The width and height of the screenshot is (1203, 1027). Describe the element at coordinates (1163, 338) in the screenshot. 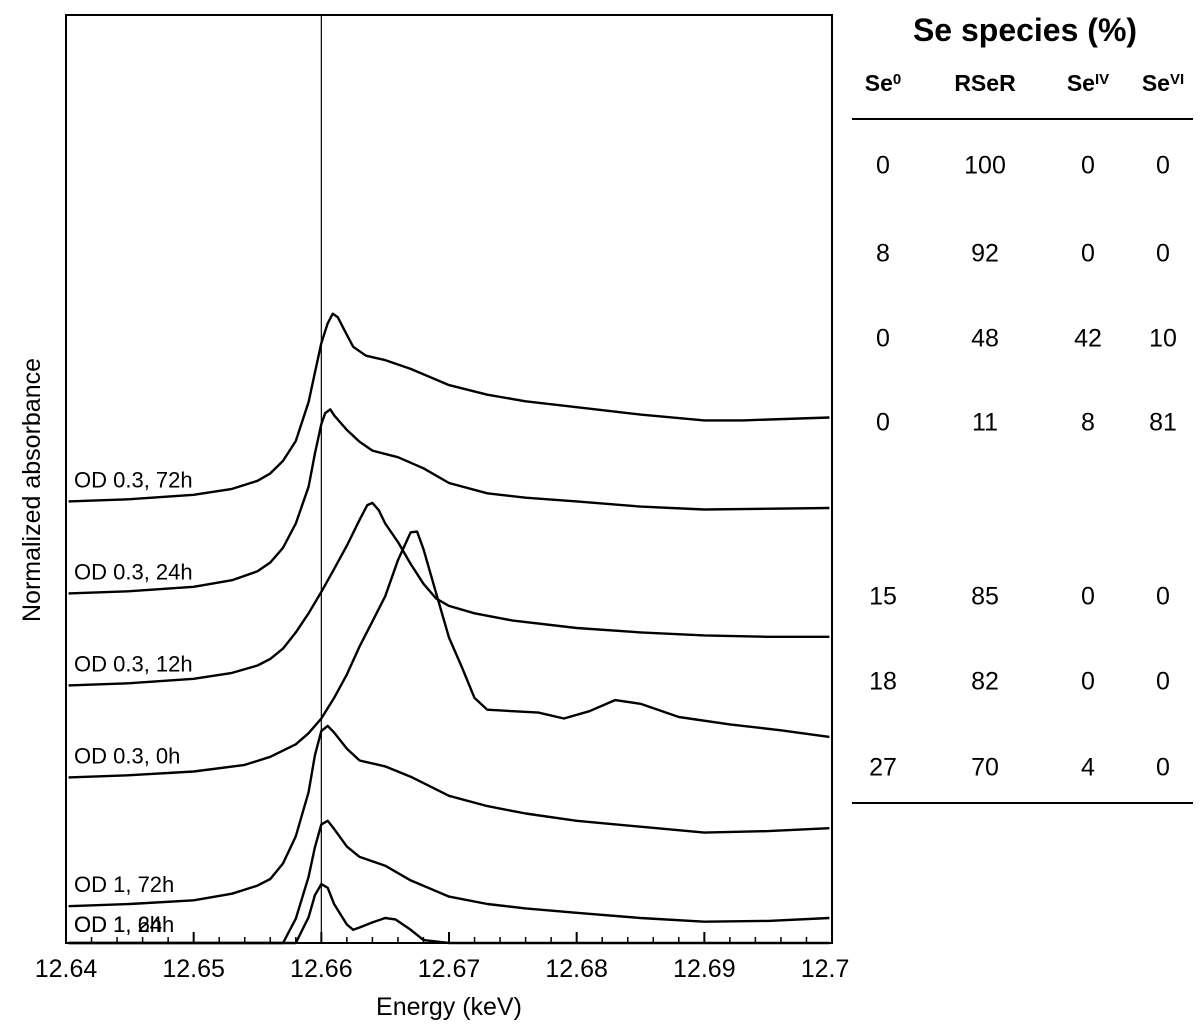

I see `table-cell: 10` at that location.